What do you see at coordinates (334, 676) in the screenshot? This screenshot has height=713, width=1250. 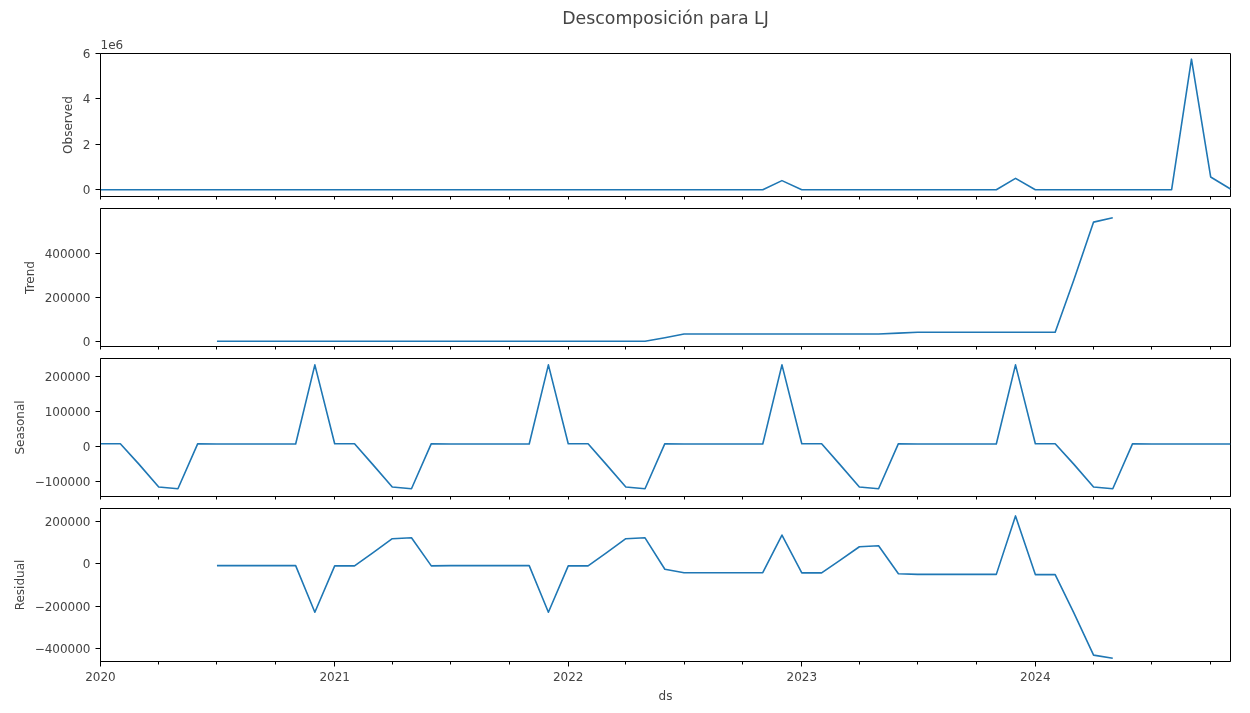 I see `x-tick-label: 2021` at bounding box center [334, 676].